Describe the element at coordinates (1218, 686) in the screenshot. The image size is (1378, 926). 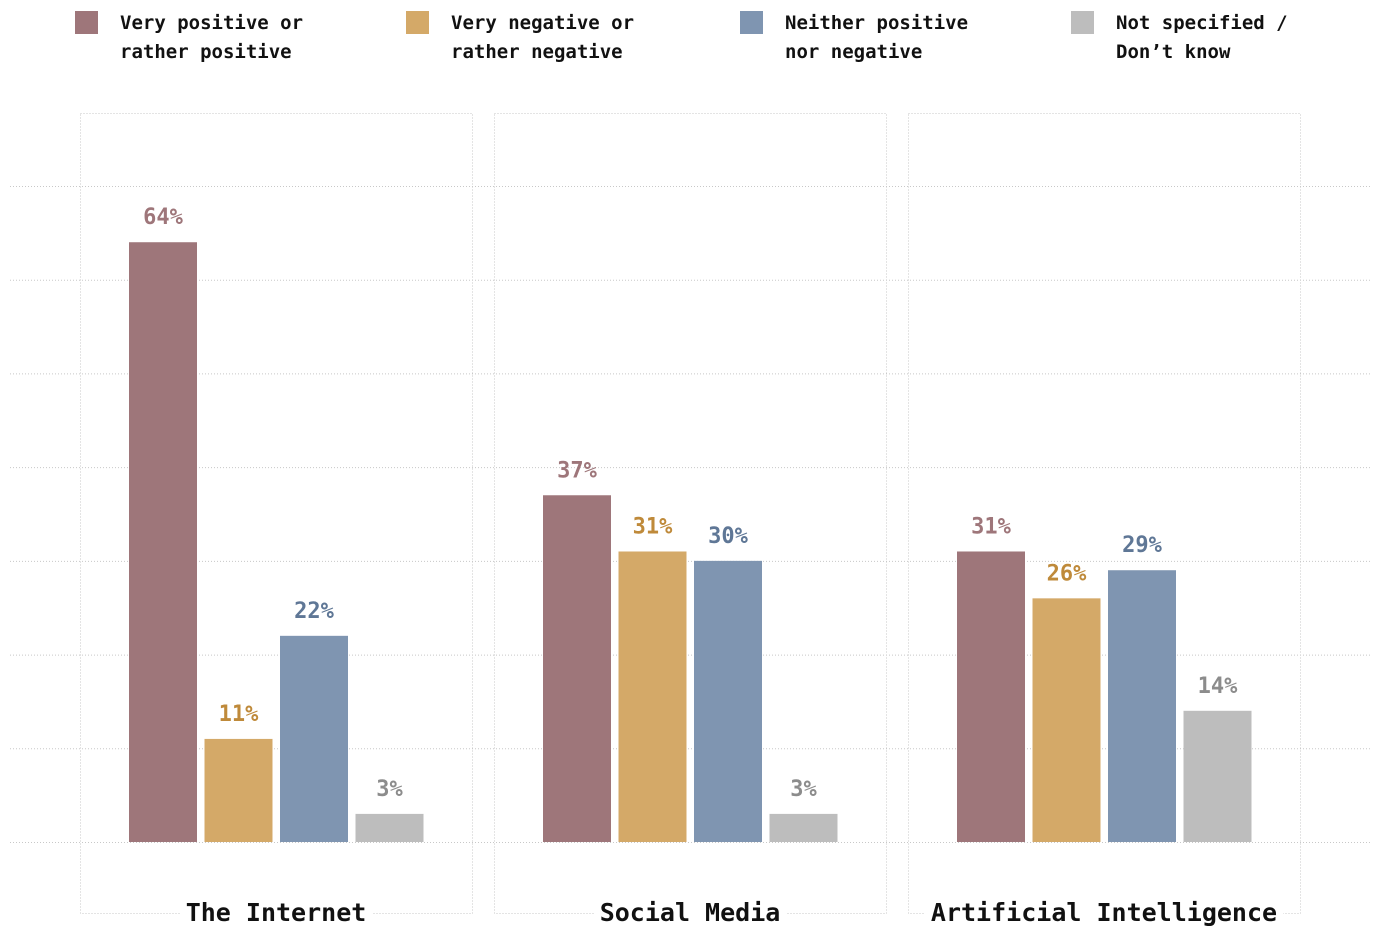
I see `bar-value-label: 14%` at that location.